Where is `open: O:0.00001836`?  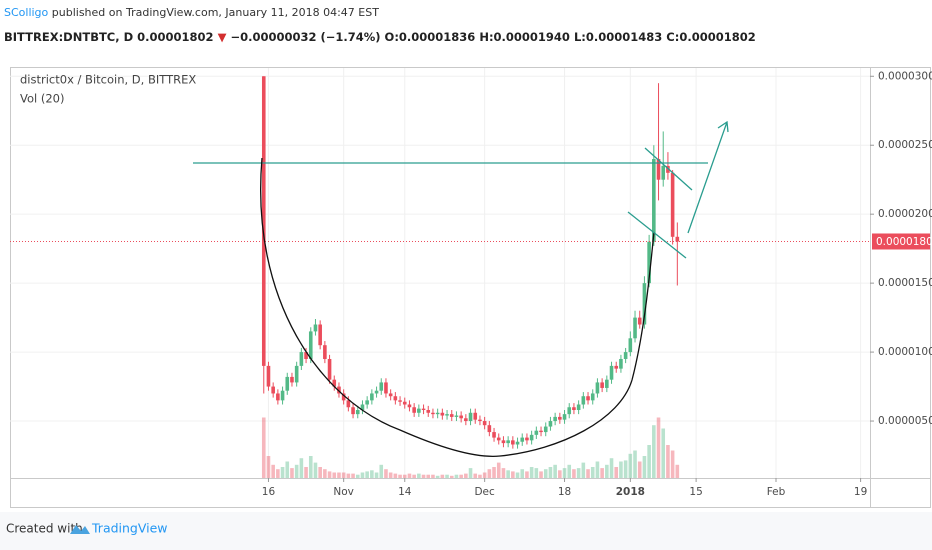 open: O:0.00001836 is located at coordinates (430, 37).